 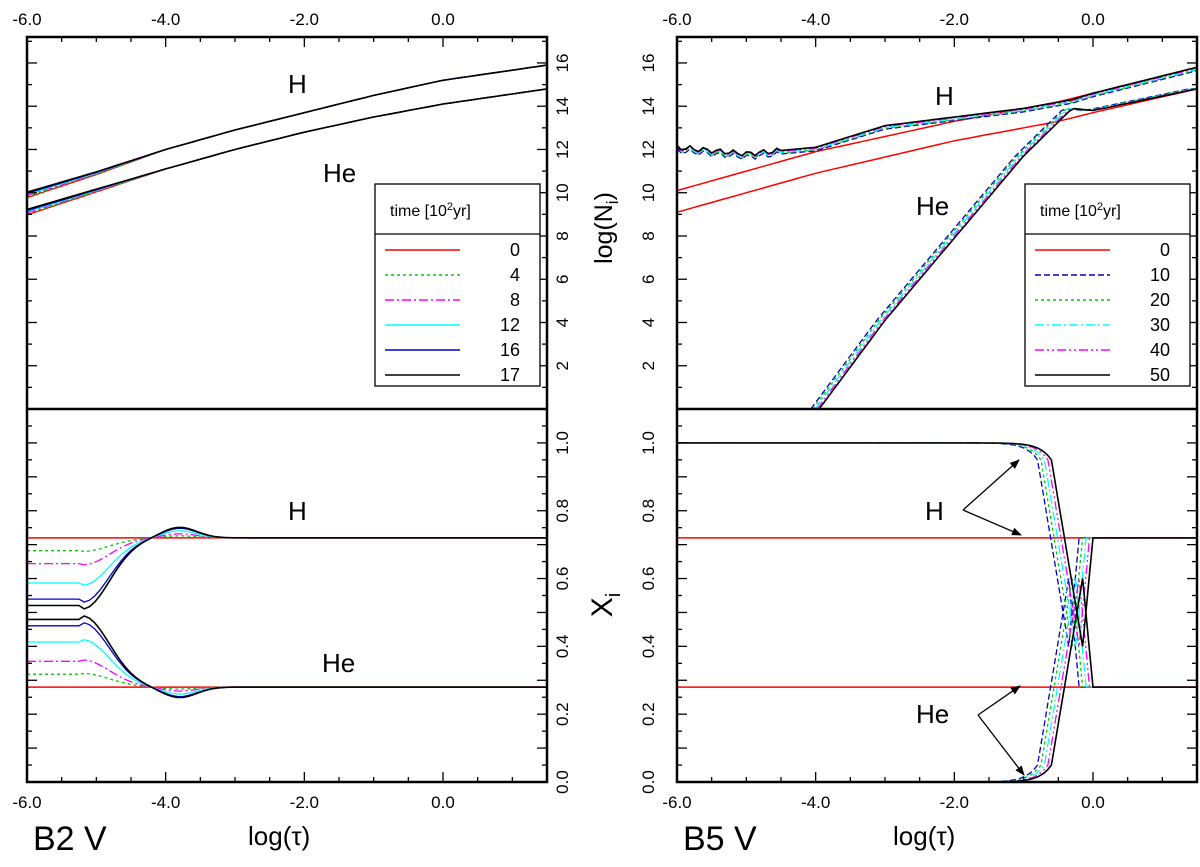 What do you see at coordinates (1160, 325) in the screenshot?
I see `legend-label: 30` at bounding box center [1160, 325].